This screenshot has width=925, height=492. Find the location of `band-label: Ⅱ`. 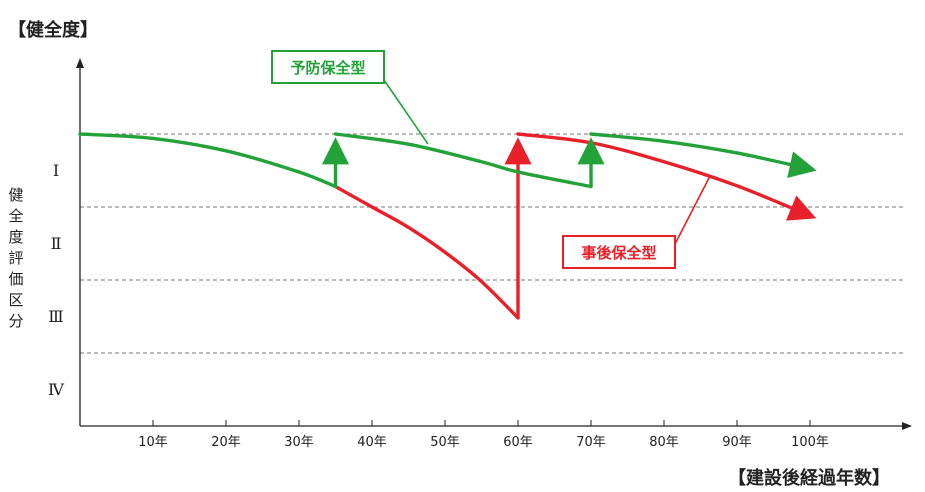

band-label: Ⅱ is located at coordinates (56, 243).